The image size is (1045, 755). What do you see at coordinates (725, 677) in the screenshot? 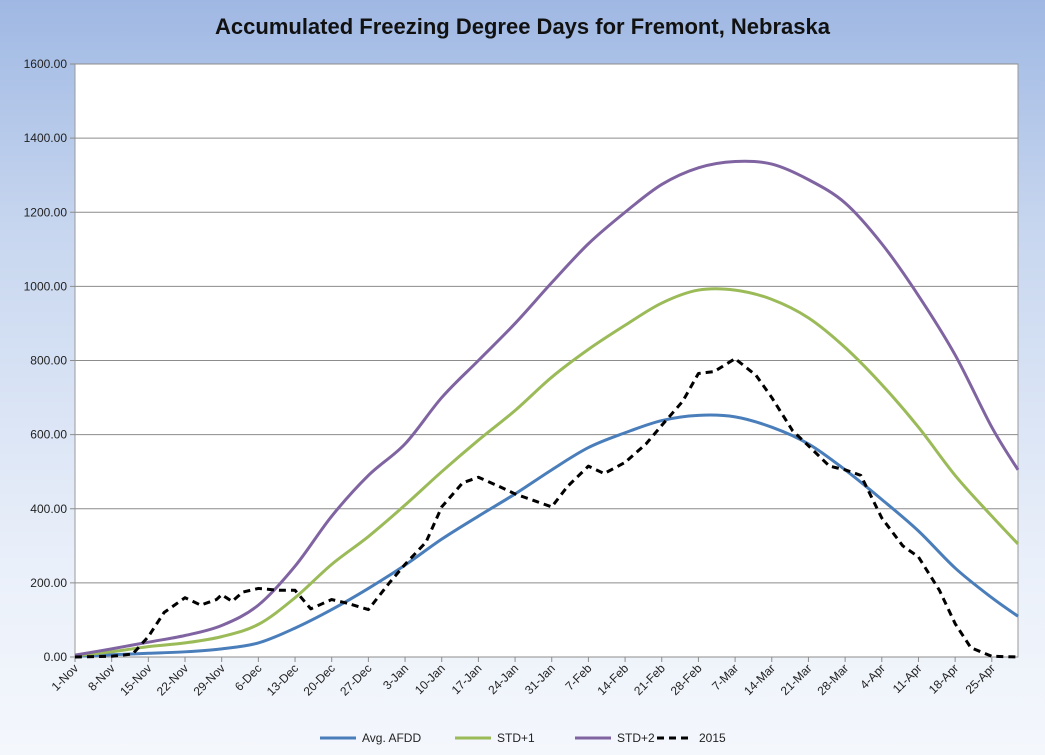
I see `x-tick-label: 7-Mar` at bounding box center [725, 677].